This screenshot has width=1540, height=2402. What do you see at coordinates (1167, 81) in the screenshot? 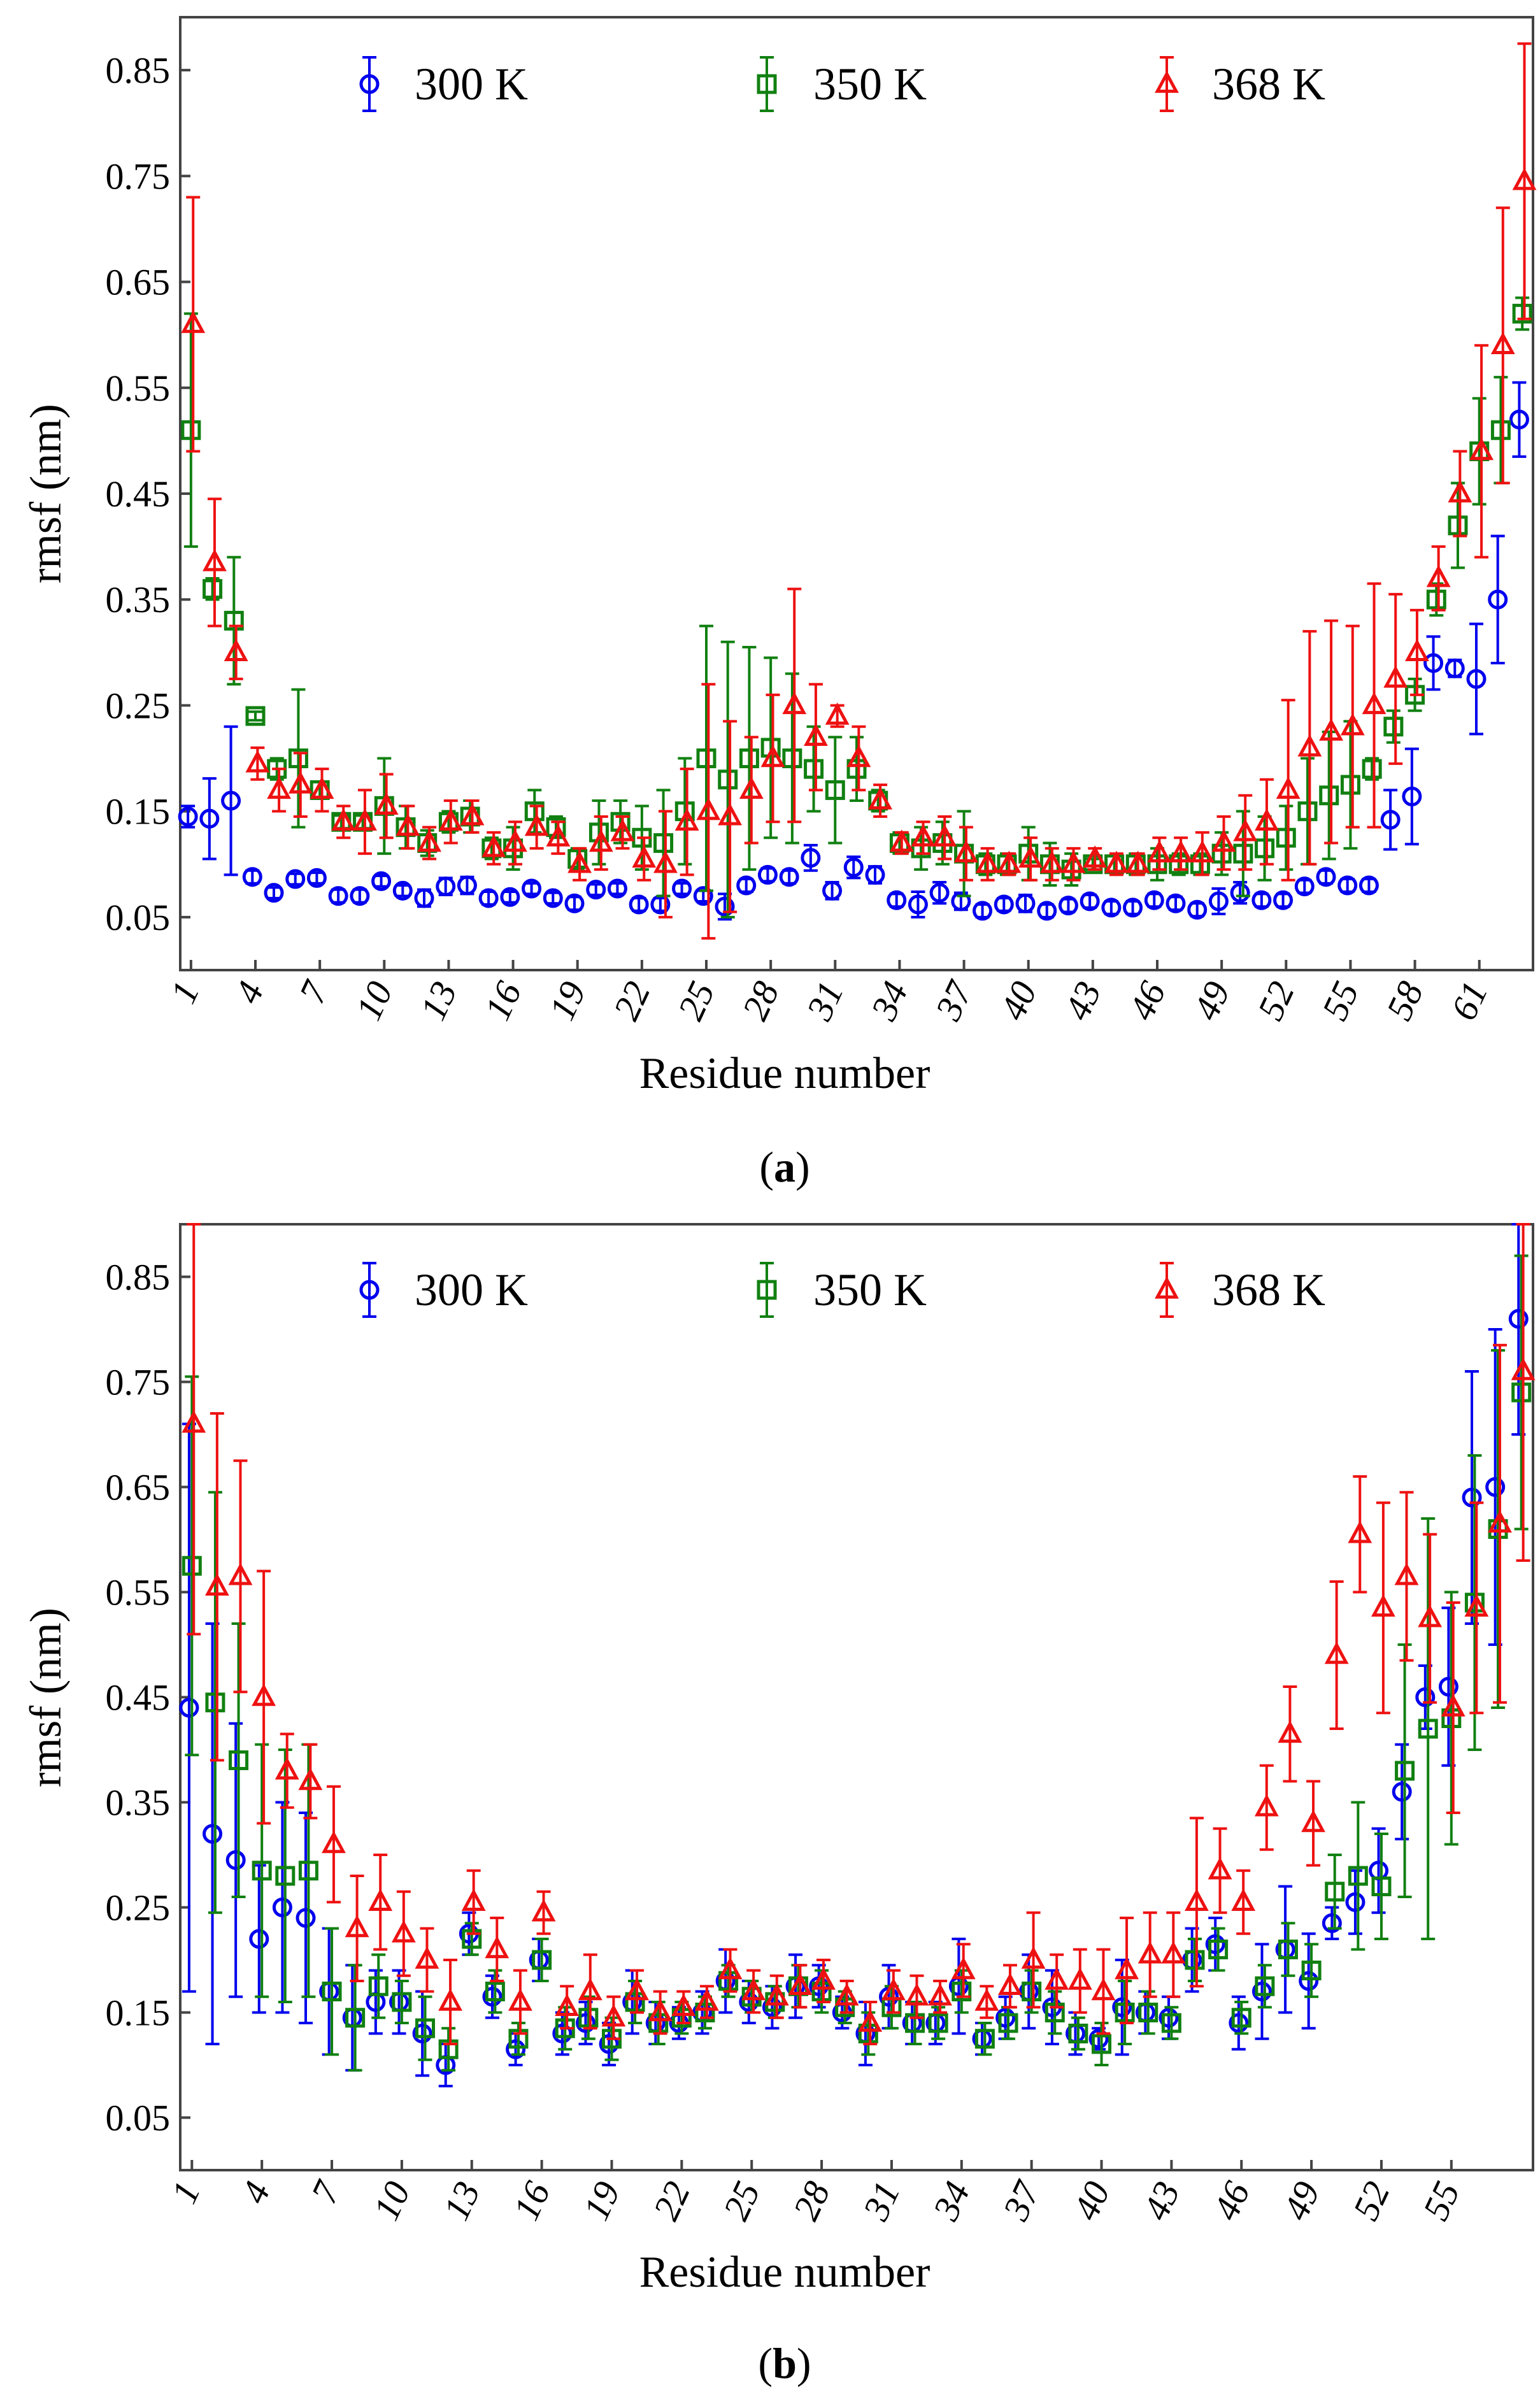
I see `legend-marker-triangle` at bounding box center [1167, 81].